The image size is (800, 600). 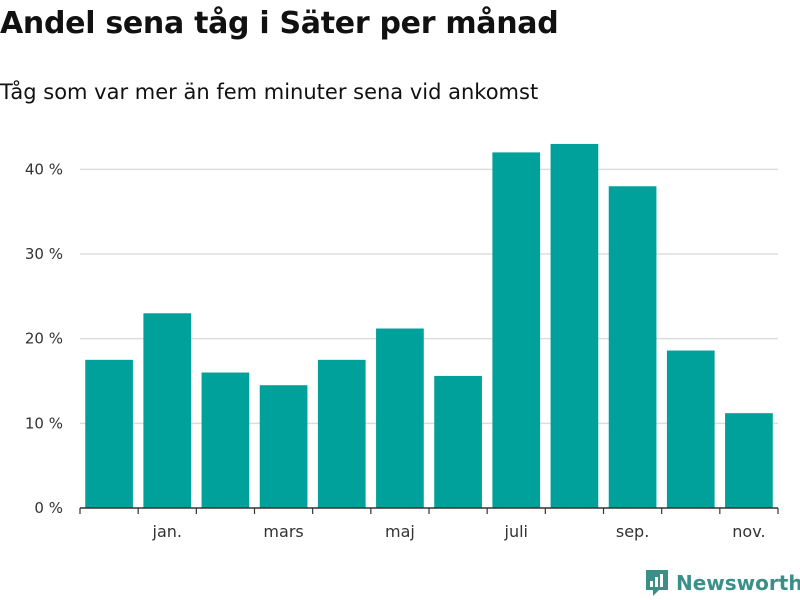 I want to click on bar-aug, so click(x=574, y=325).